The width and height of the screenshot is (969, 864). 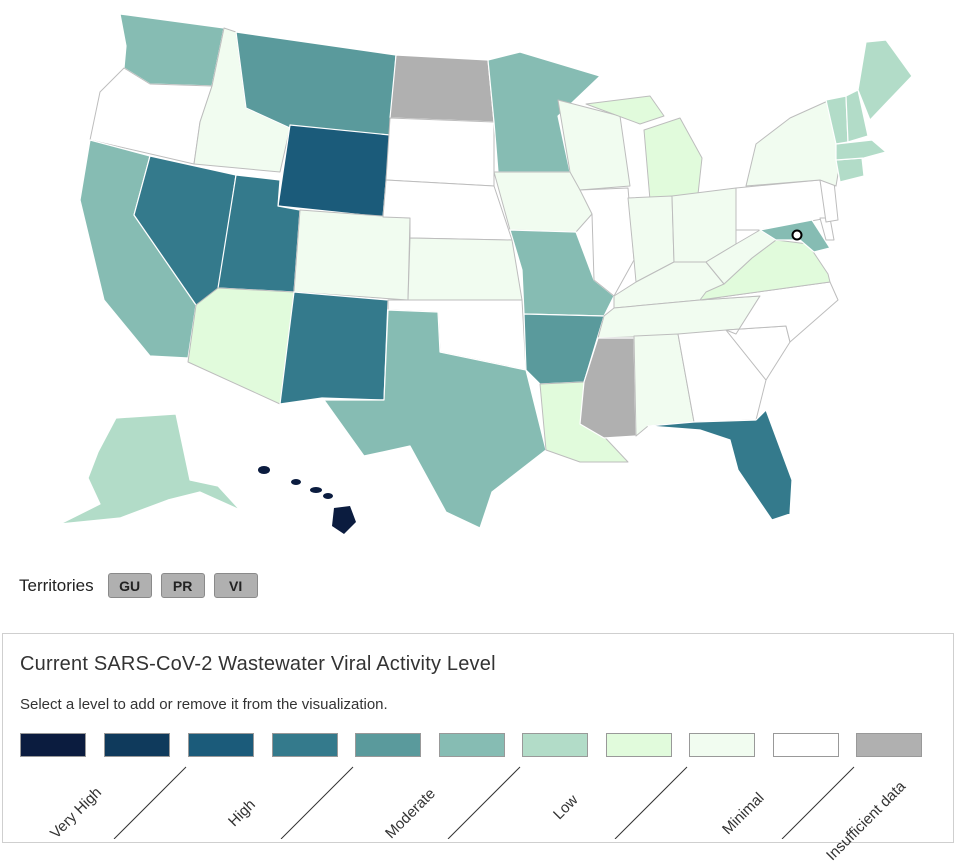 What do you see at coordinates (352, 255) in the screenshot?
I see `state-CO` at bounding box center [352, 255].